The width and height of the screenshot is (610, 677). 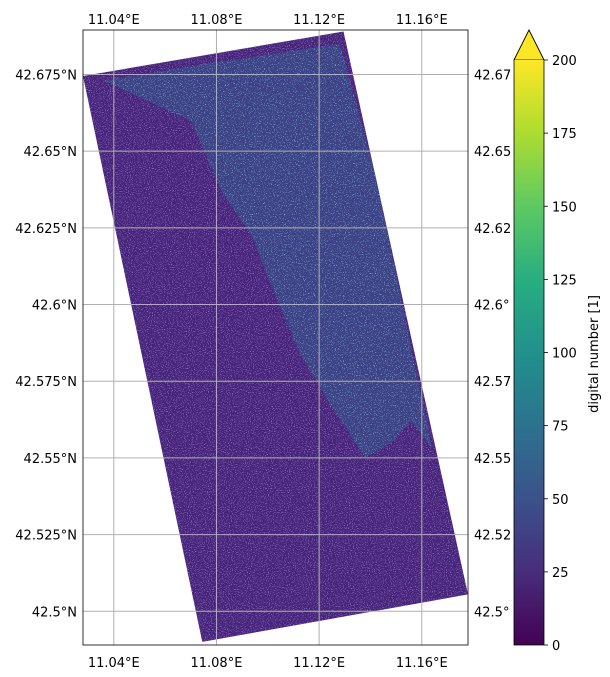 What do you see at coordinates (50, 459) in the screenshot?
I see `lat-tick-label-left: 42.55°N` at bounding box center [50, 459].